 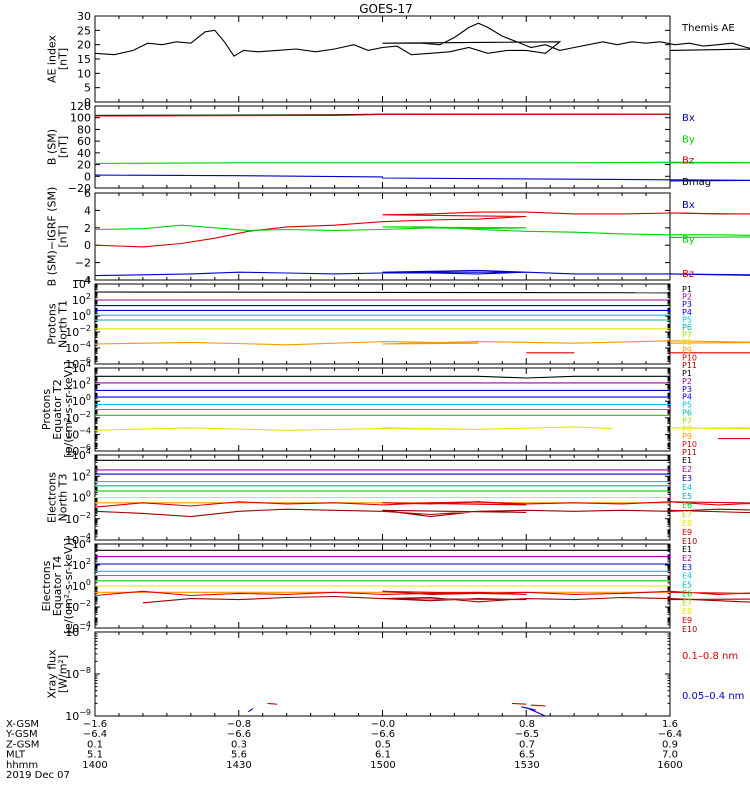 I want to click on x-axis-value: 1400, so click(x=94, y=765).